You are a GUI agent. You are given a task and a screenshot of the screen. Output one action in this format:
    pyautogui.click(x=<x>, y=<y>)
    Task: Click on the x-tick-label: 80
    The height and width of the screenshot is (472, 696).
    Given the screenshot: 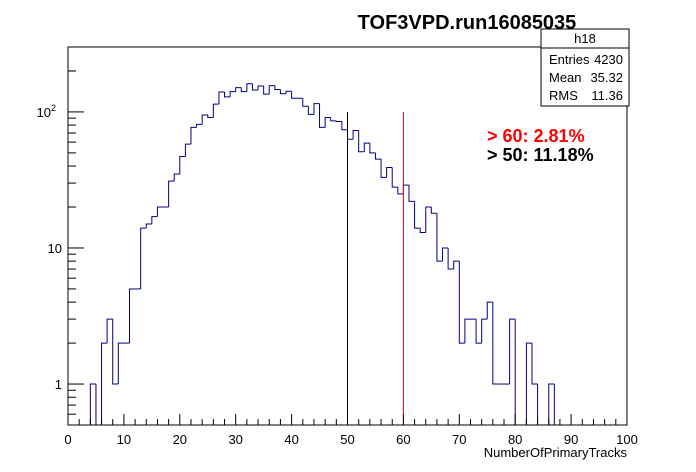 What is the action you would take?
    pyautogui.click(x=515, y=439)
    